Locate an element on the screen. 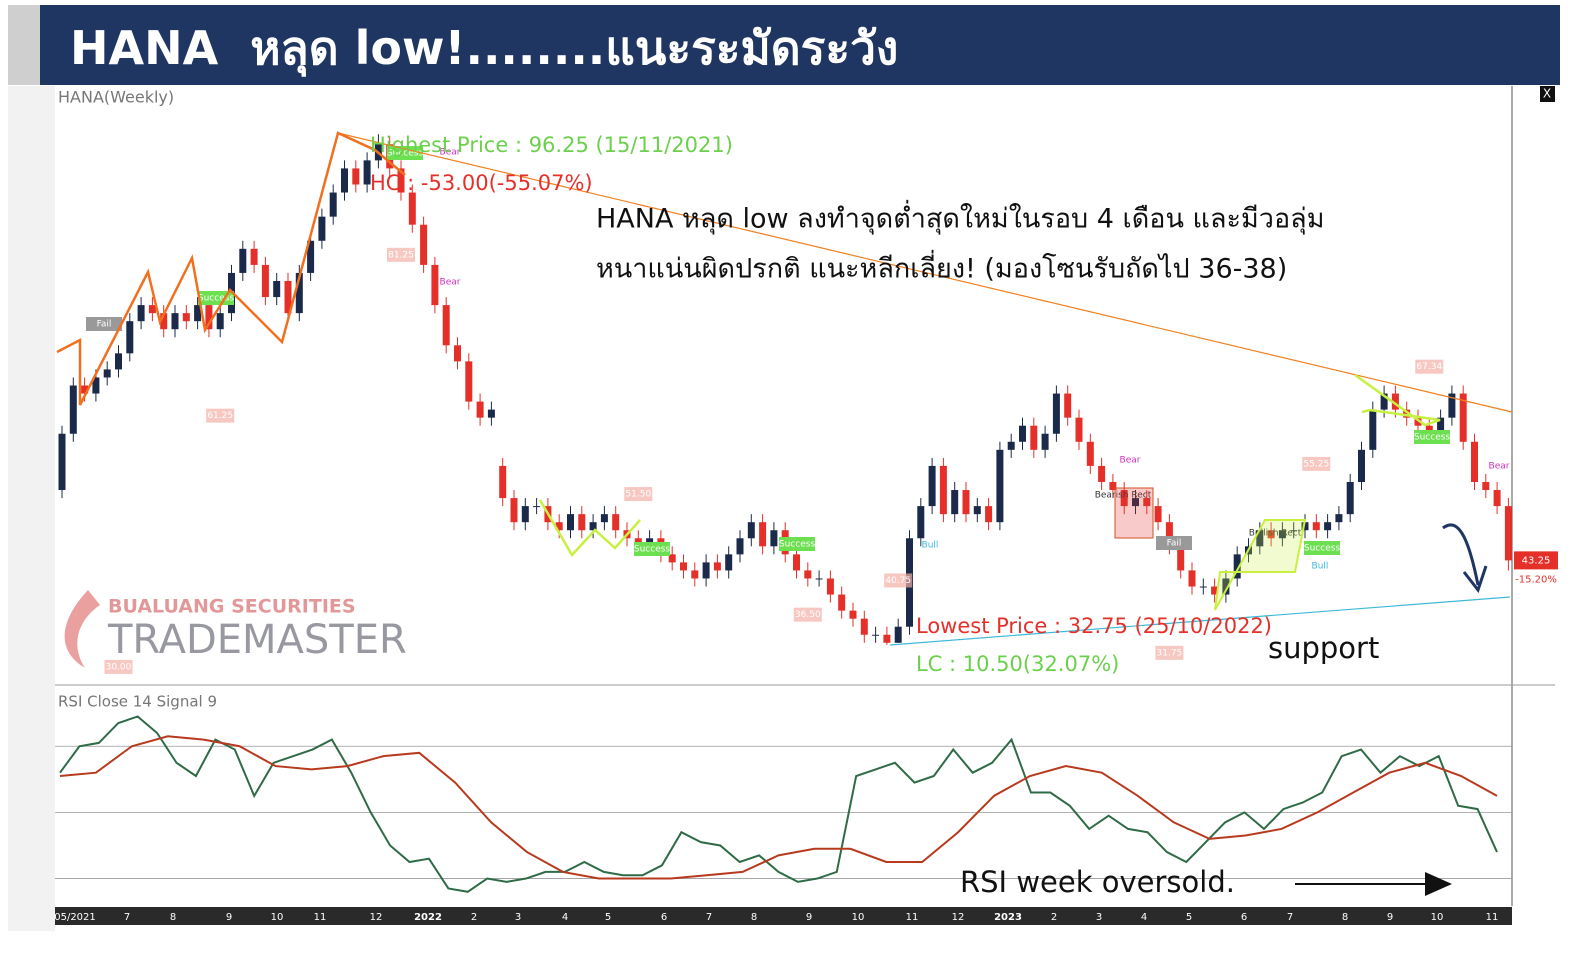  x-tick-label: 3 is located at coordinates (518, 917).